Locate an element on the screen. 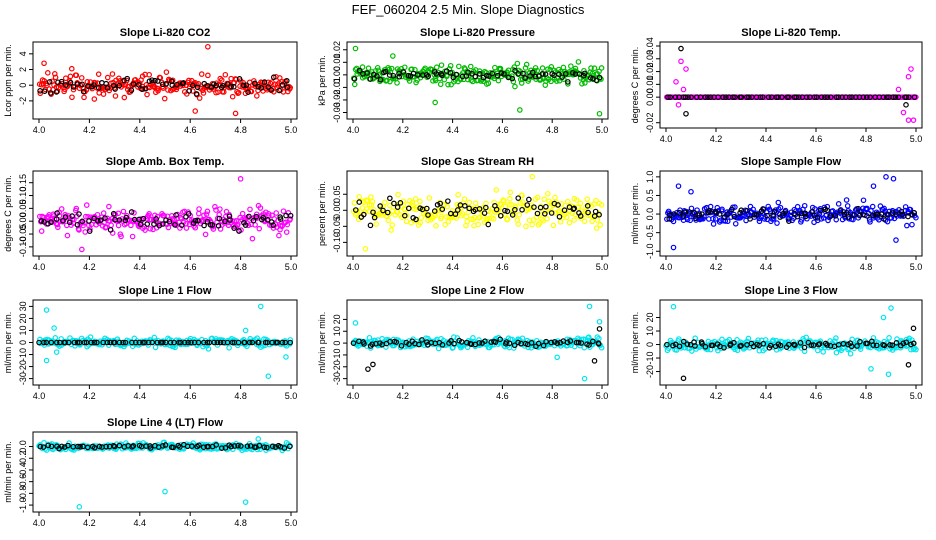  y-tick-label: -0.03 is located at coordinates (337, 112).